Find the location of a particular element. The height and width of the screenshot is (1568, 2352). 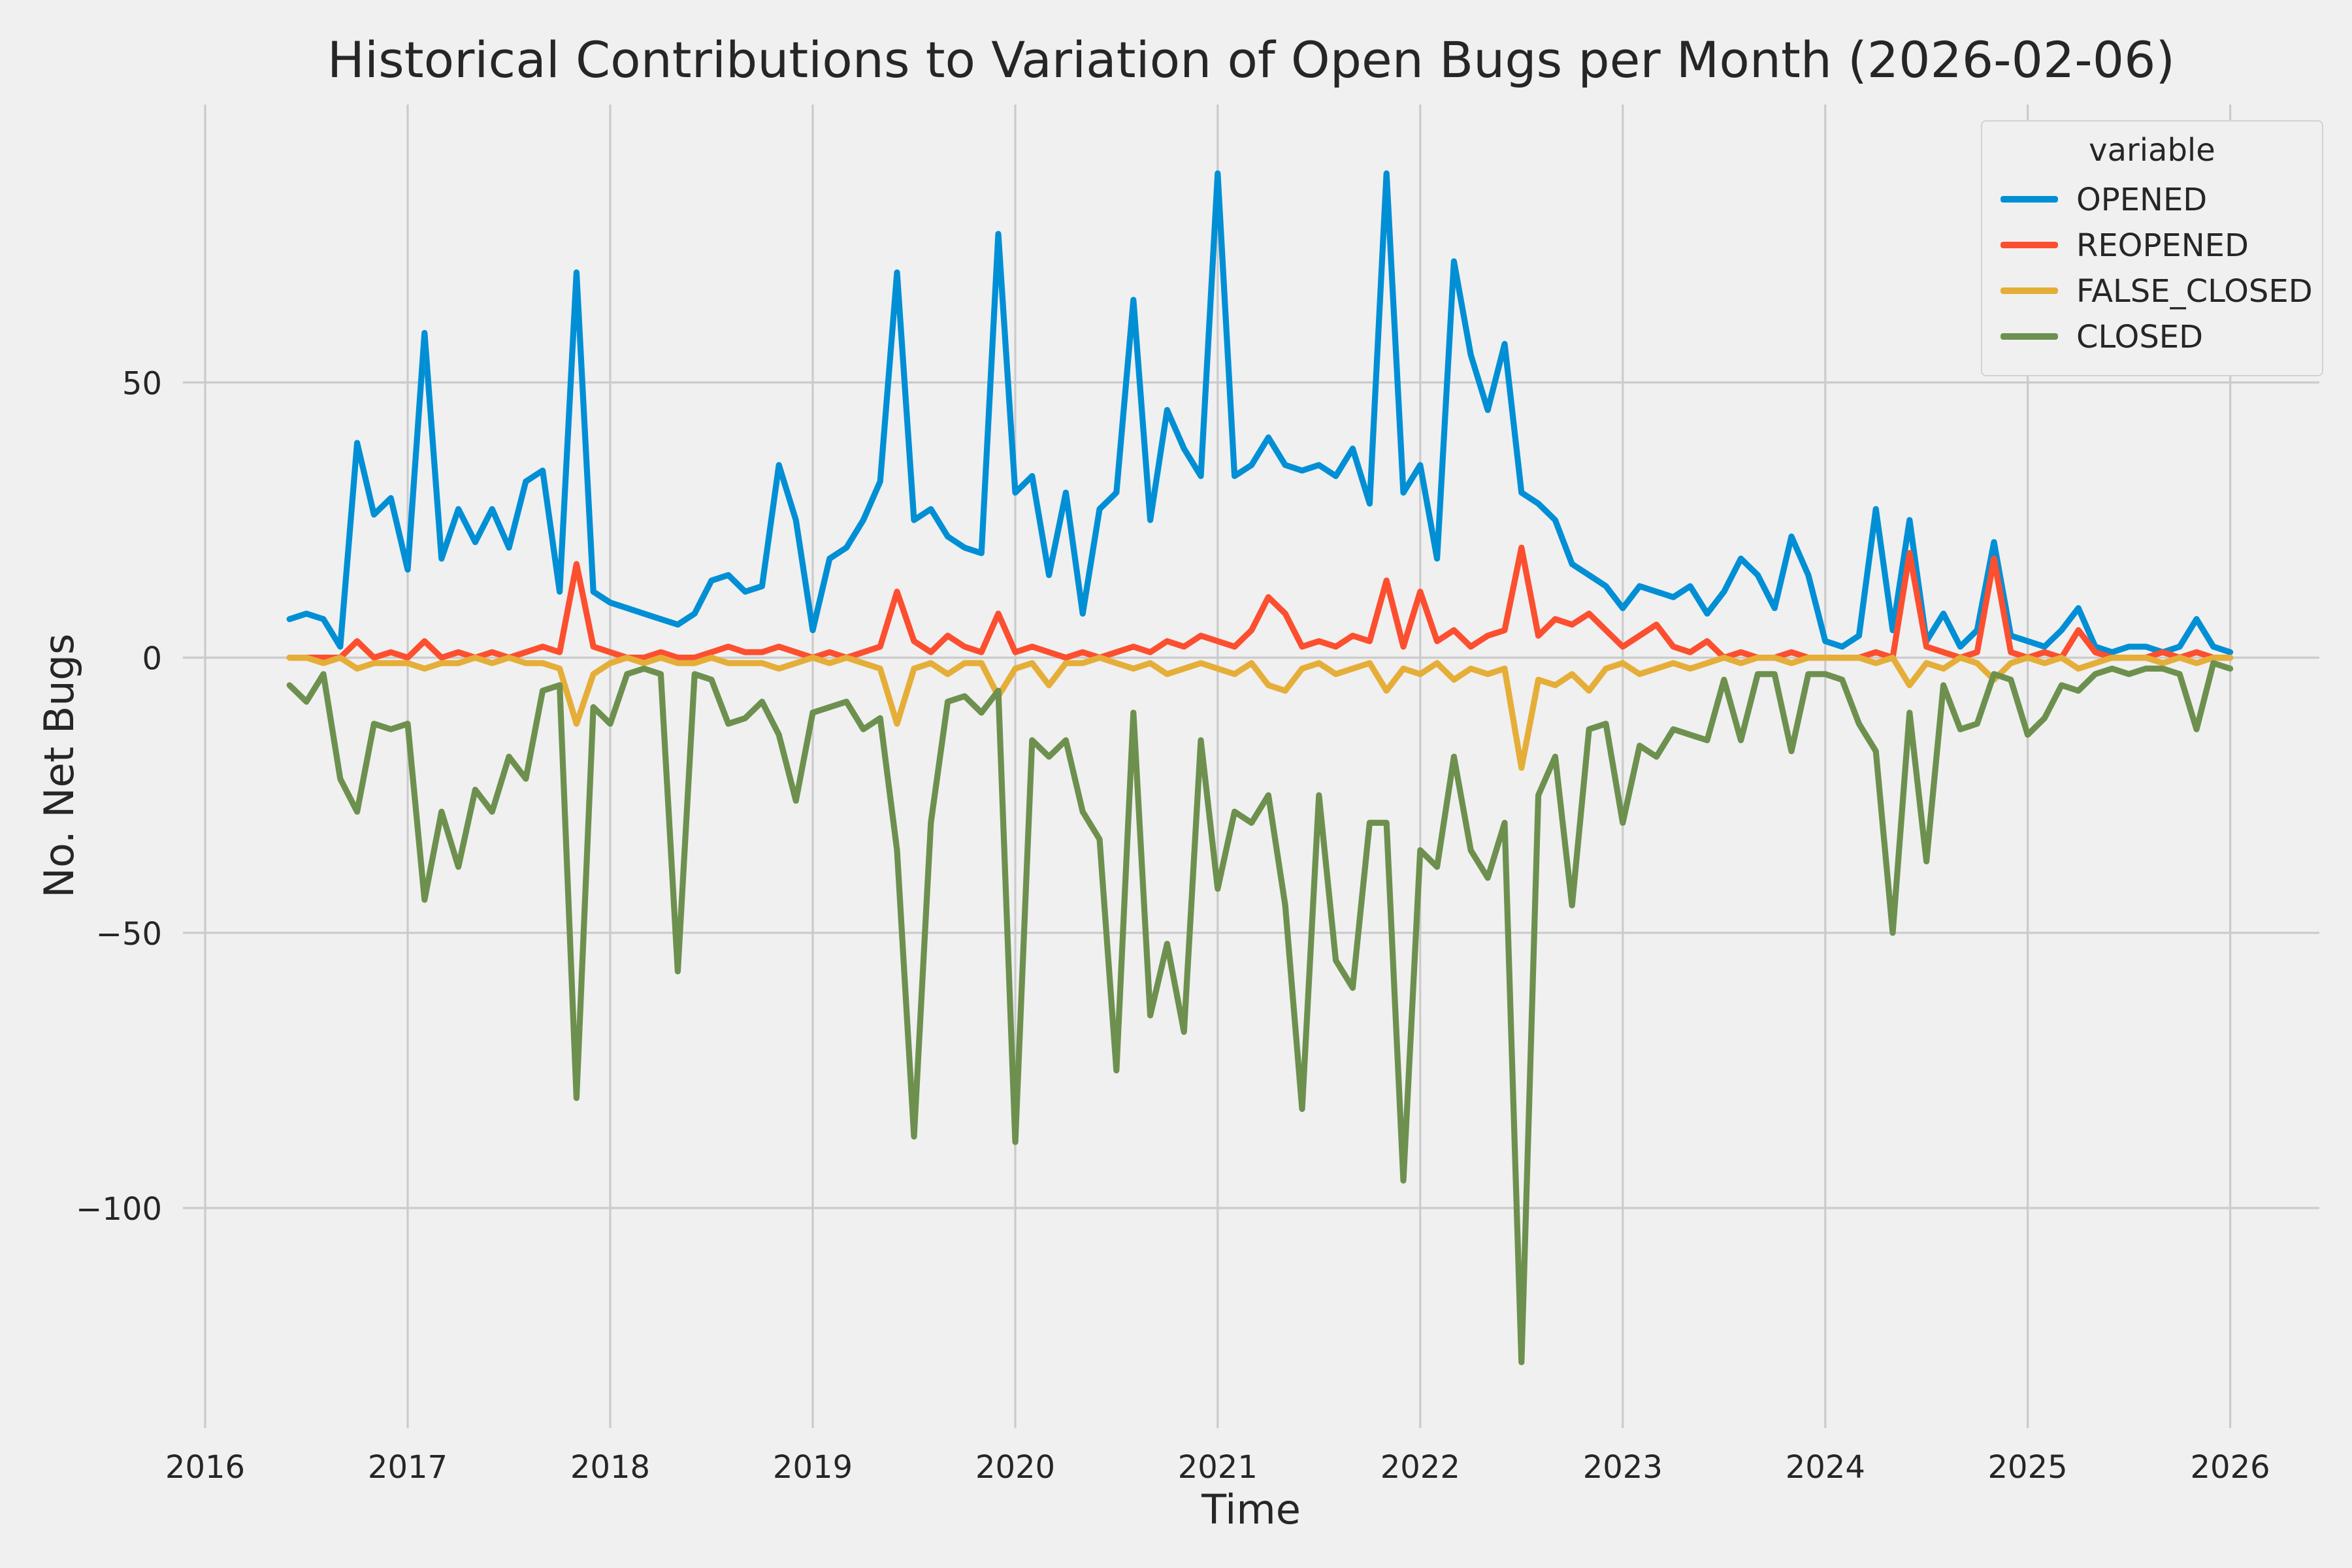

legend-label: OPENED is located at coordinates (2142, 199).